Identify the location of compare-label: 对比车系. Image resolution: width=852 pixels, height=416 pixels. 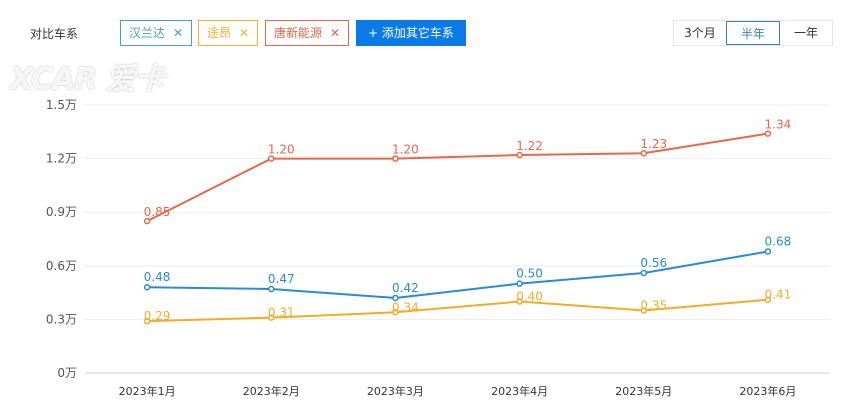
(54, 34).